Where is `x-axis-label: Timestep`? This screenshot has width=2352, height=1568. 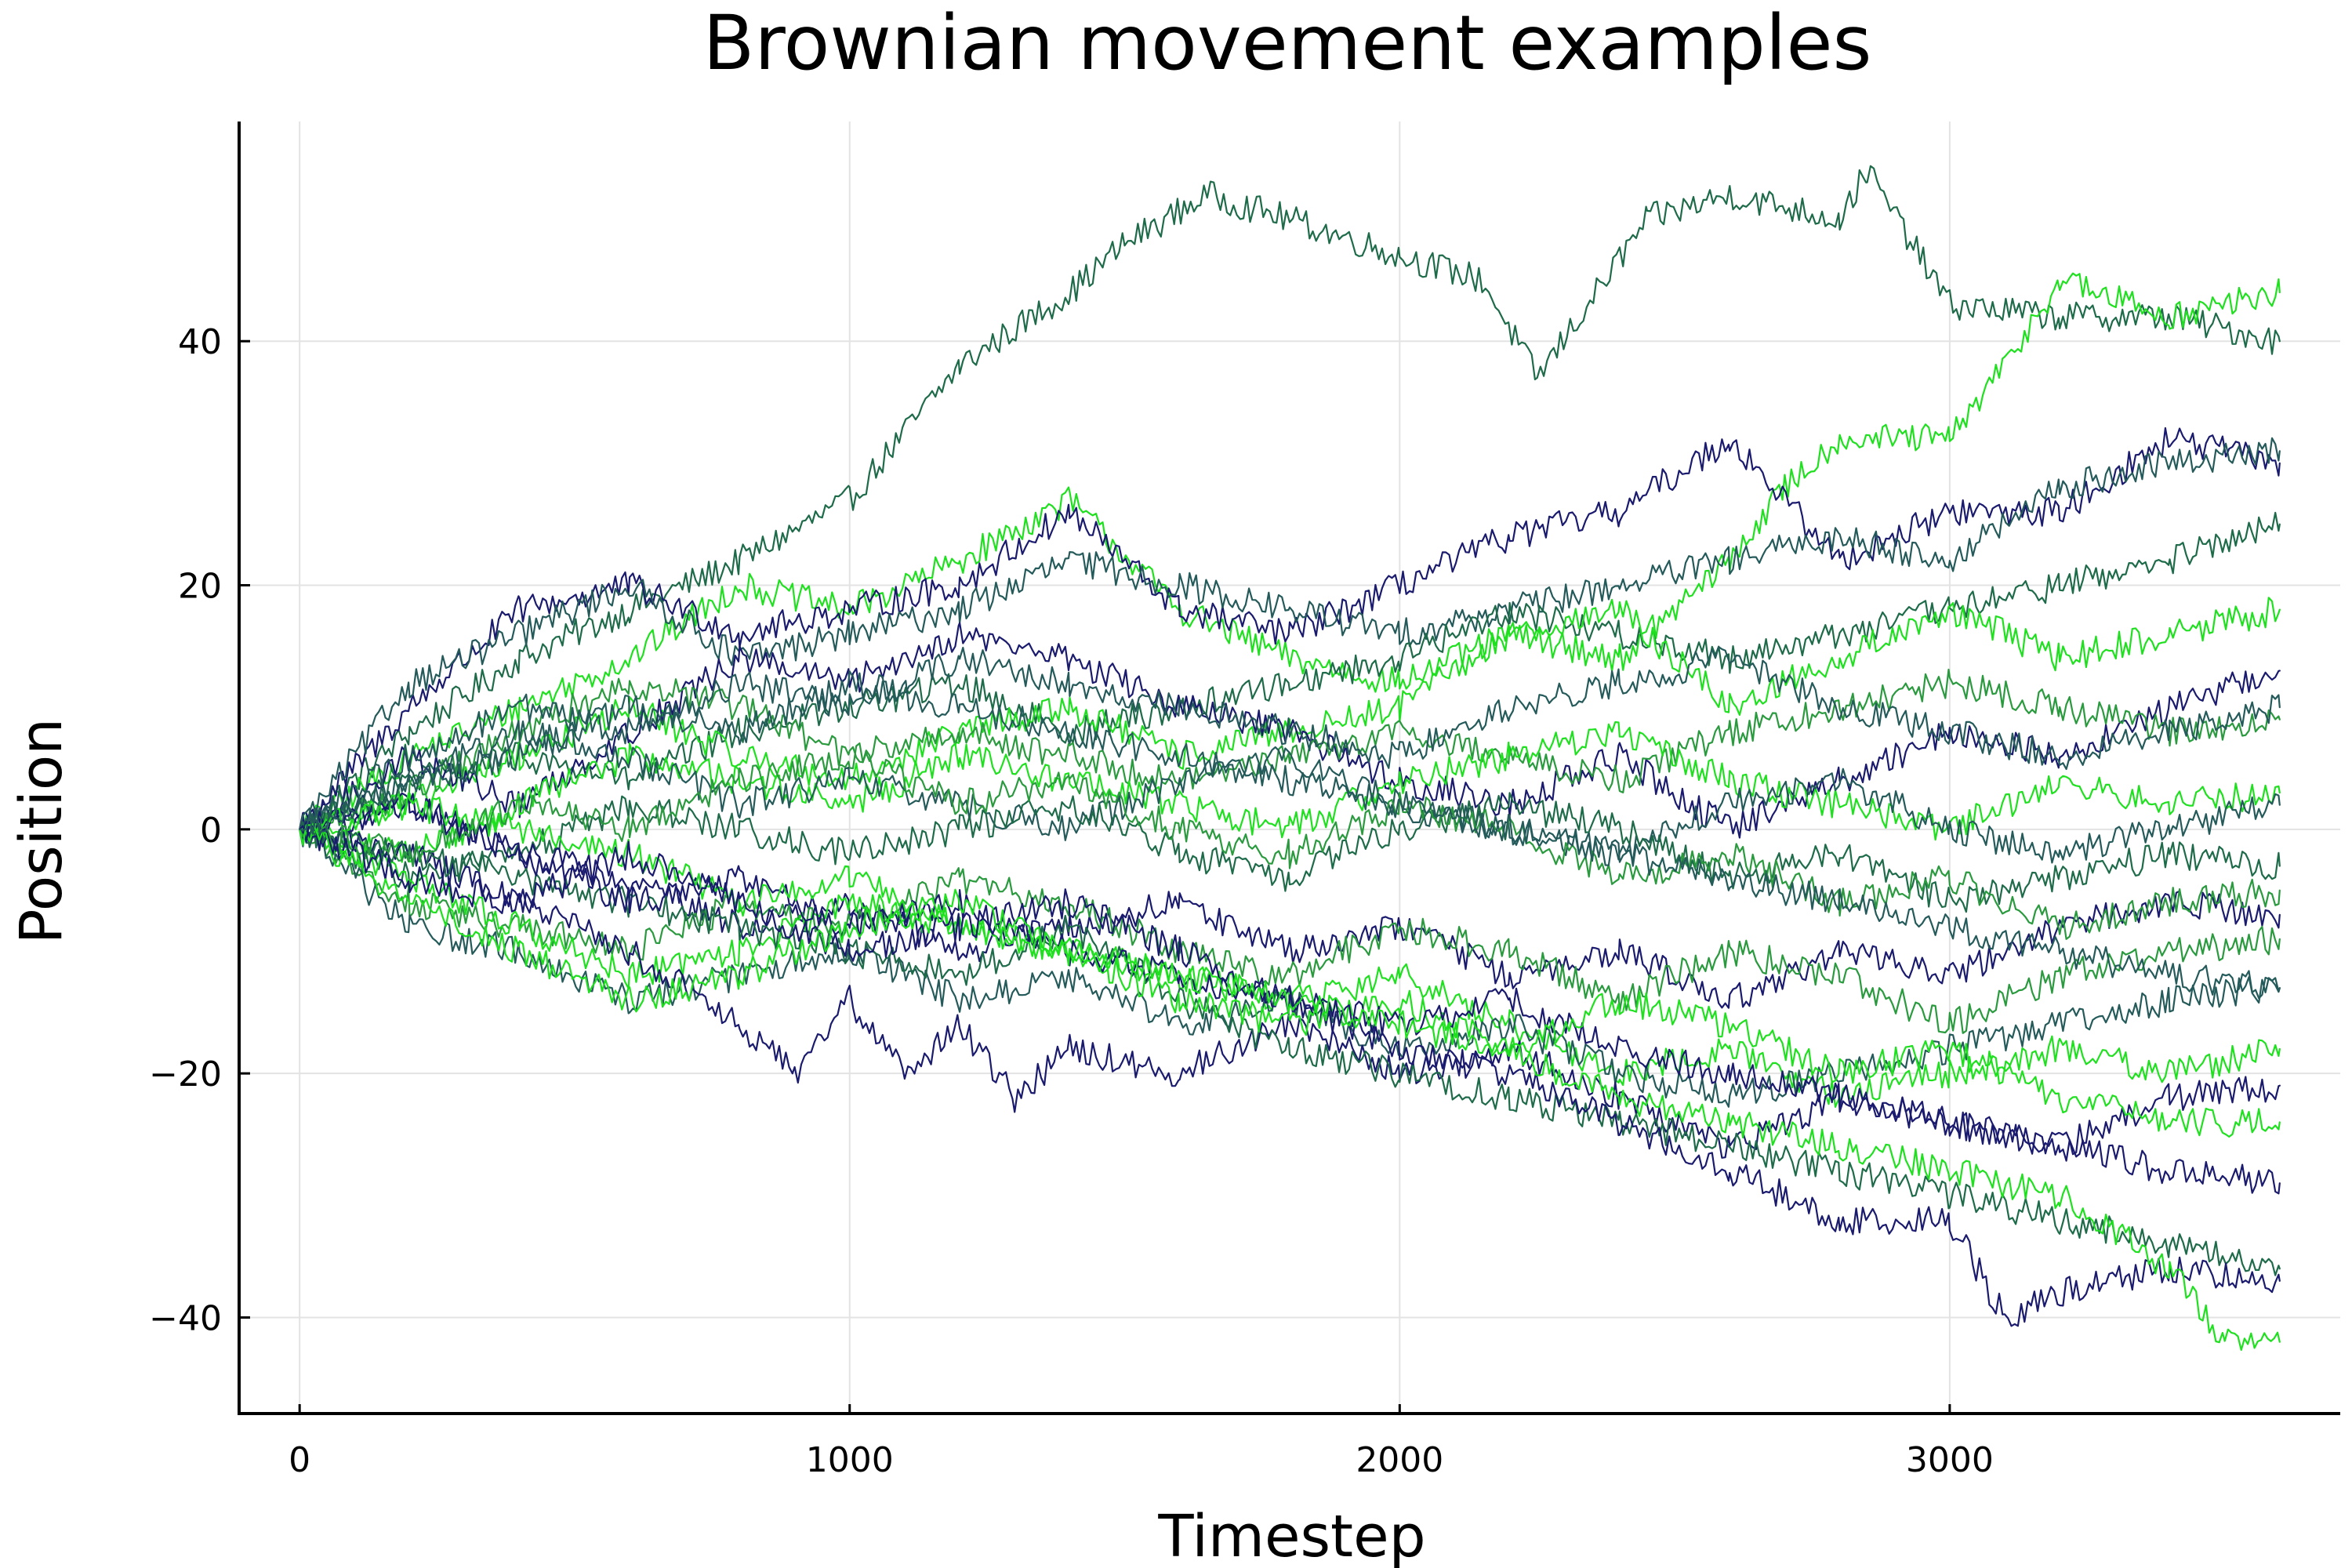
x-axis-label: Timestep is located at coordinates (1291, 1535).